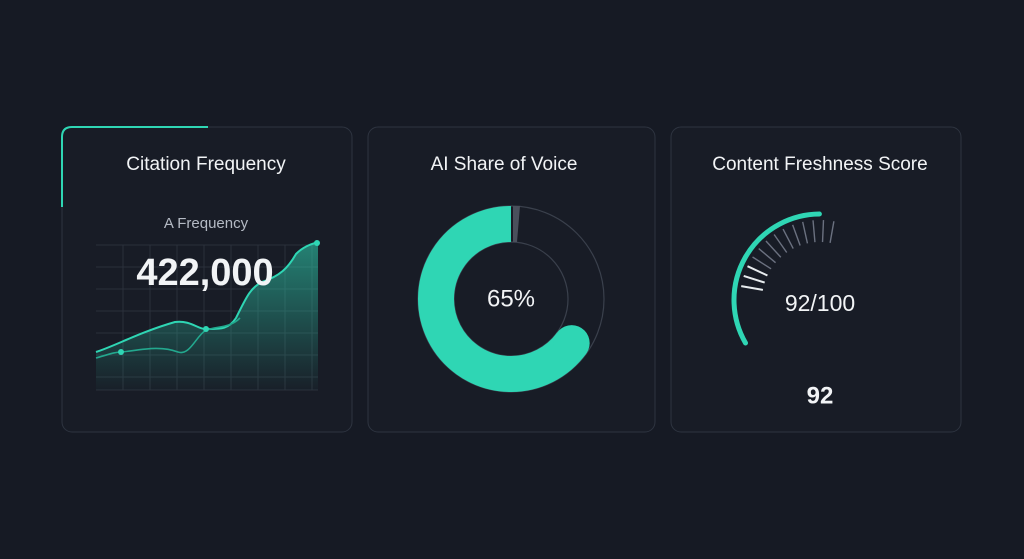 Image resolution: width=1024 pixels, height=559 pixels. Describe the element at coordinates (819, 164) in the screenshot. I see `card-title: Content Freshness Score` at that location.